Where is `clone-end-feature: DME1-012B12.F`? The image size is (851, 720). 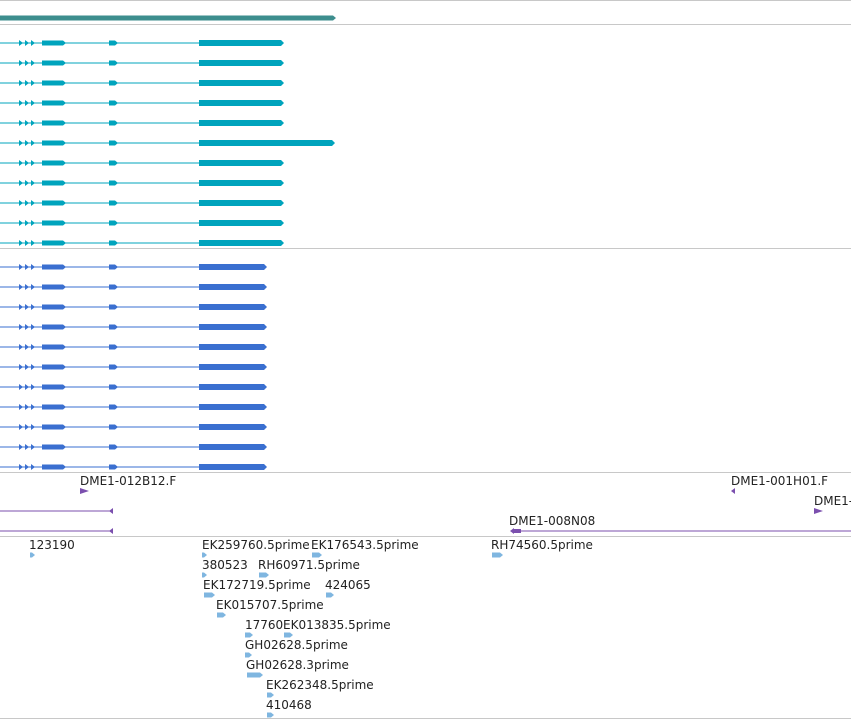
clone-end-feature: DME1-012B12.F is located at coordinates (128, 484).